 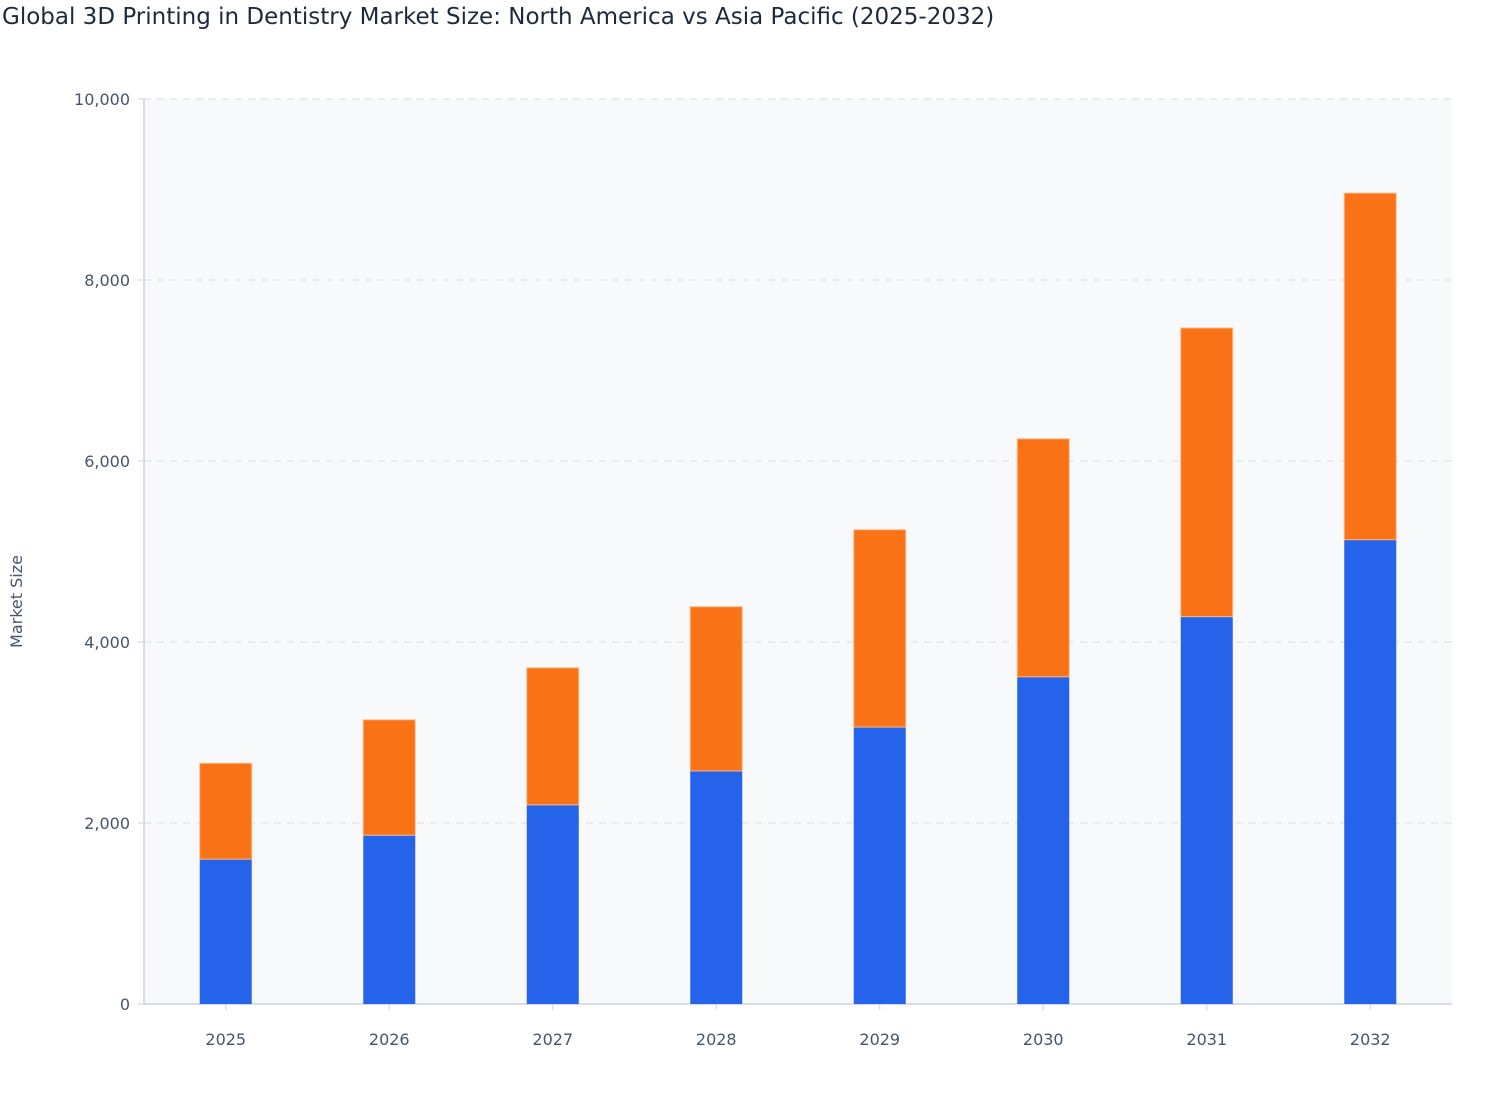 What do you see at coordinates (716, 1039) in the screenshot?
I see `x-tick-label: 2028` at bounding box center [716, 1039].